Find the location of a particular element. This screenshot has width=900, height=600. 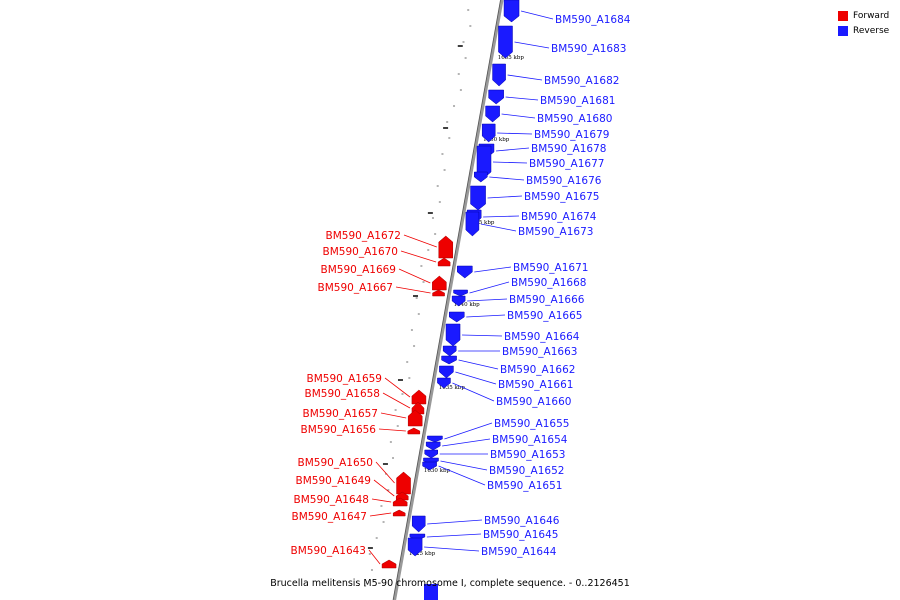

reverse-gene-label: BM590_A1653 is located at coordinates (527, 455).